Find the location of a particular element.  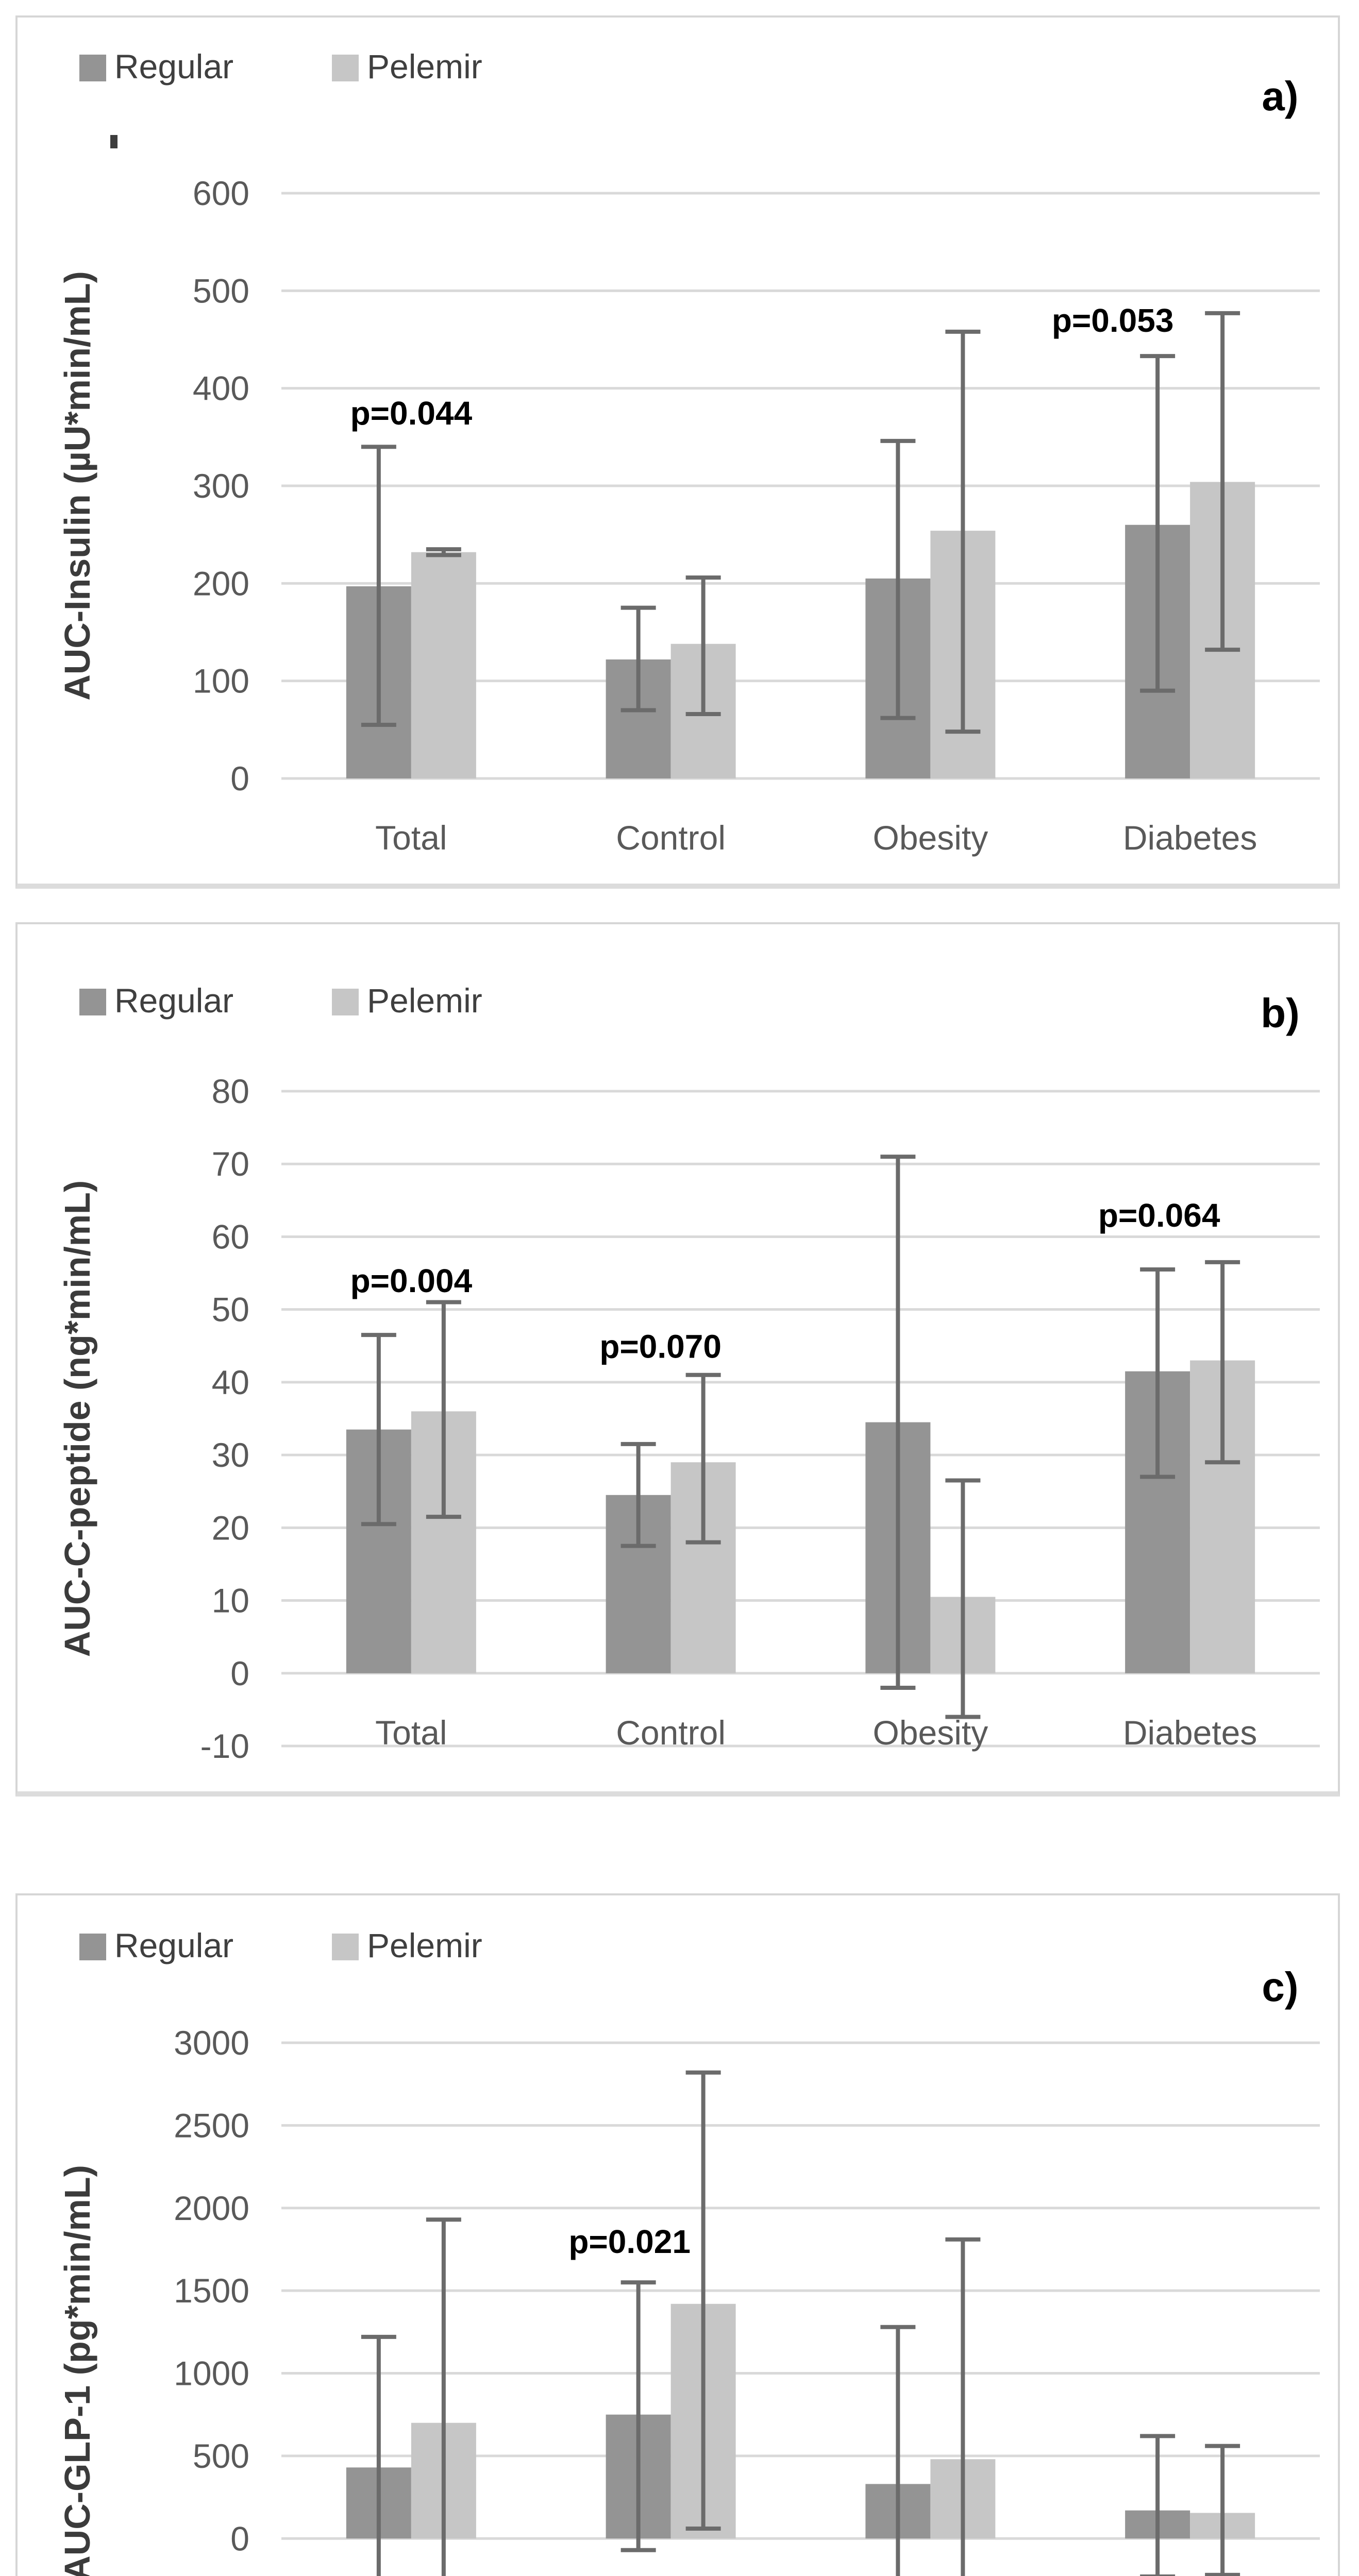

panel-letter: c) is located at coordinates (1280, 1987).